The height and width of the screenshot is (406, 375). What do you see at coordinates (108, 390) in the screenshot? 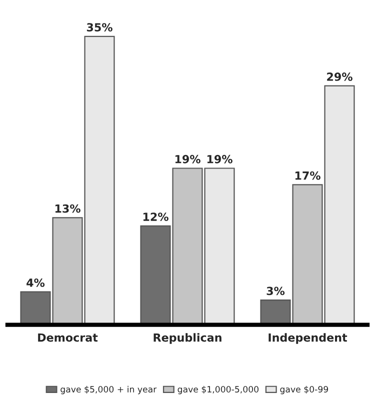
I see `legend-label: gave $5,000 + in year` at bounding box center [108, 390].